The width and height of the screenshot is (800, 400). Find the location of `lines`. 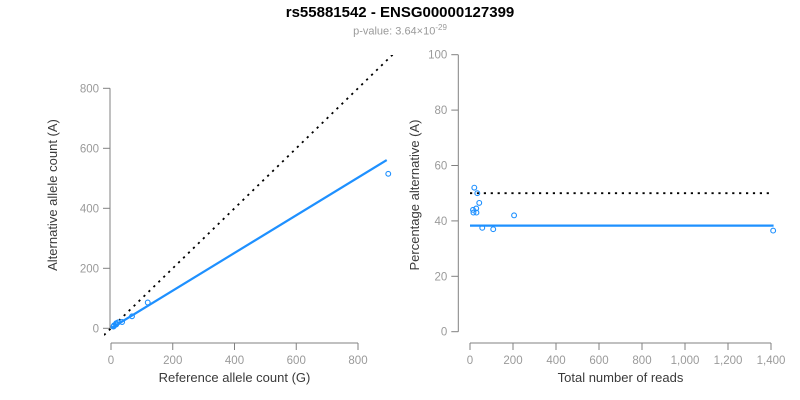

lines is located at coordinates (622, 209).